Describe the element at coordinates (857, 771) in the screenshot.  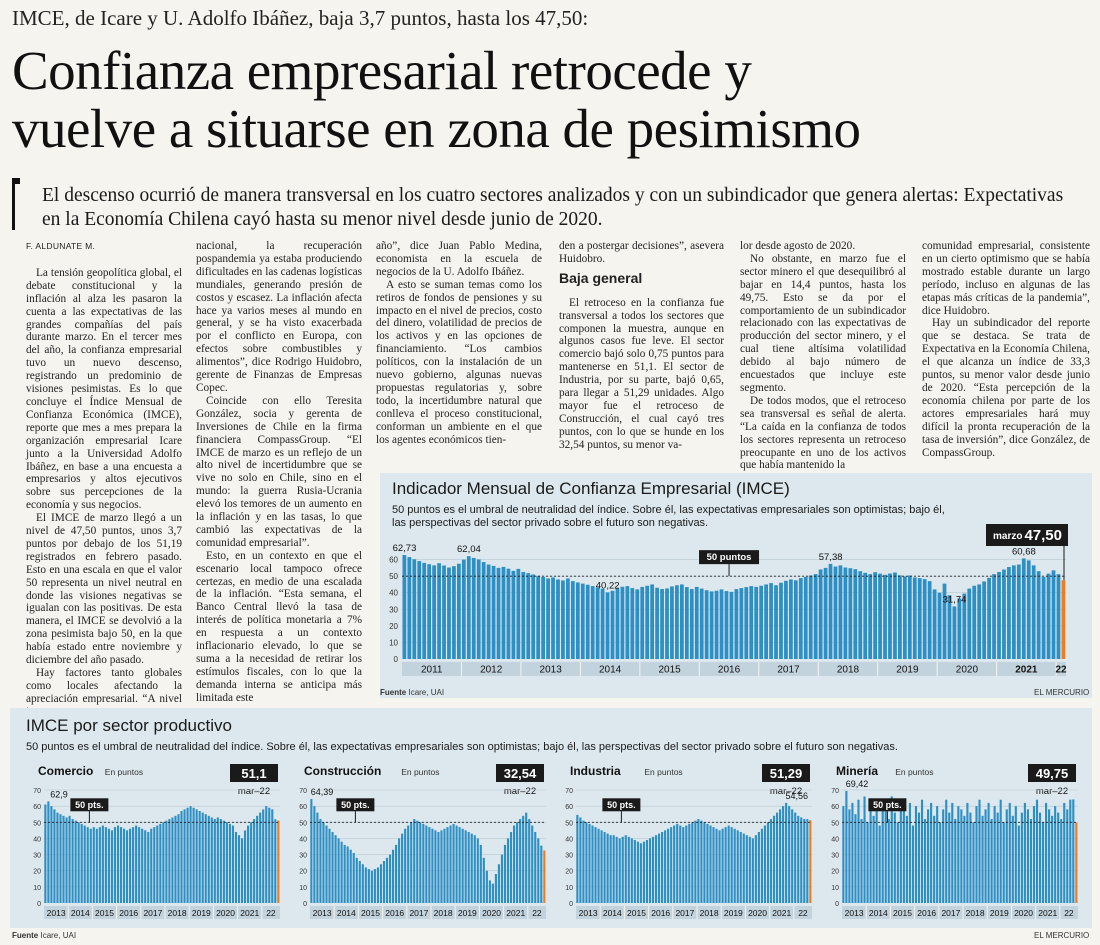
I see `mineria-panel-title: Minería` at that location.